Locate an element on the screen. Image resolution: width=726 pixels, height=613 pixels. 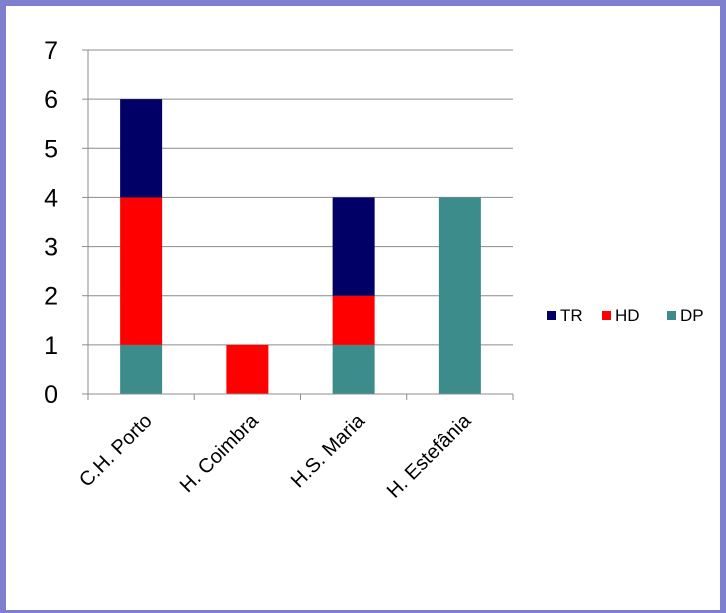
legend-swatch-hd is located at coordinates (606, 315).